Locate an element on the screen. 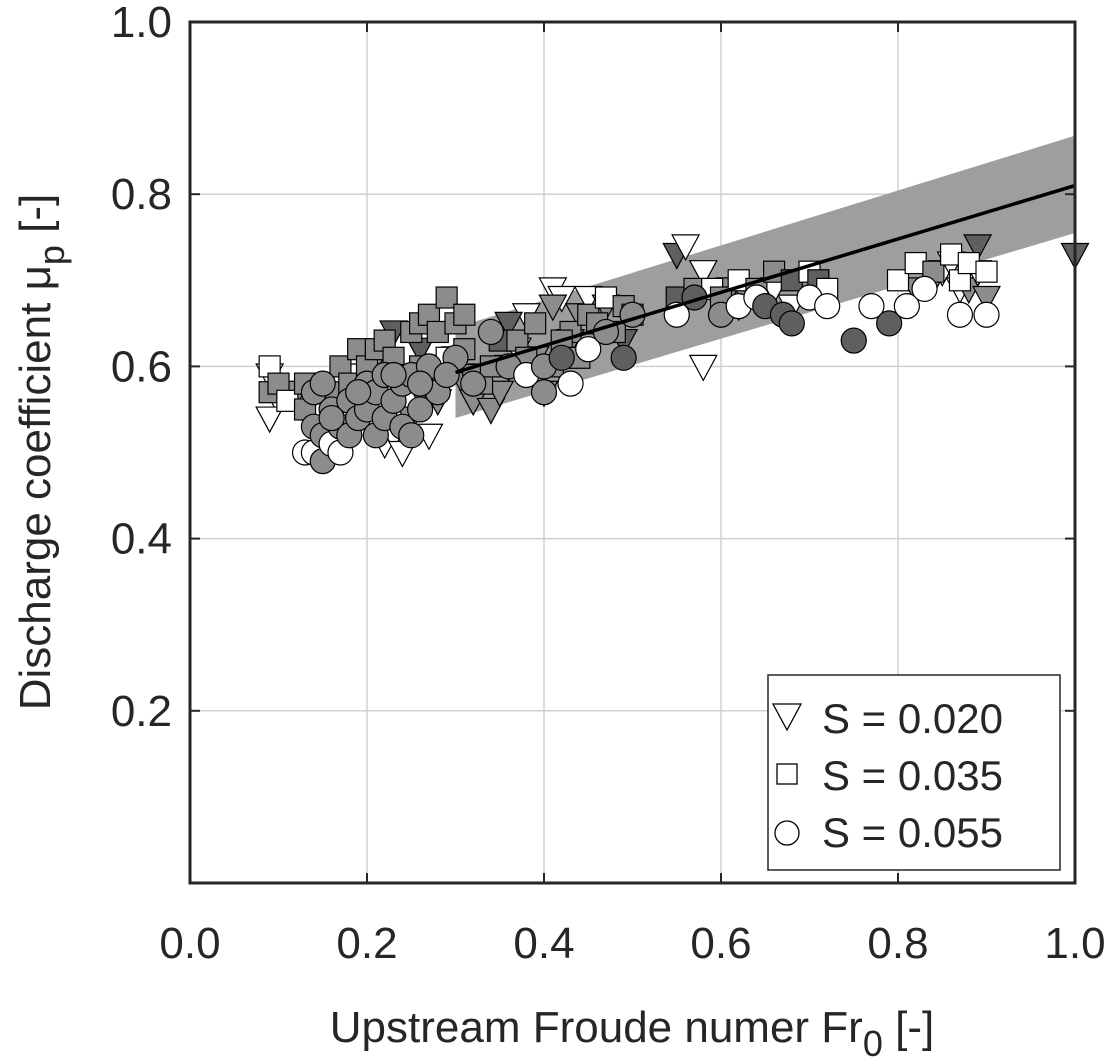  fit-line-layer is located at coordinates (765, 279).